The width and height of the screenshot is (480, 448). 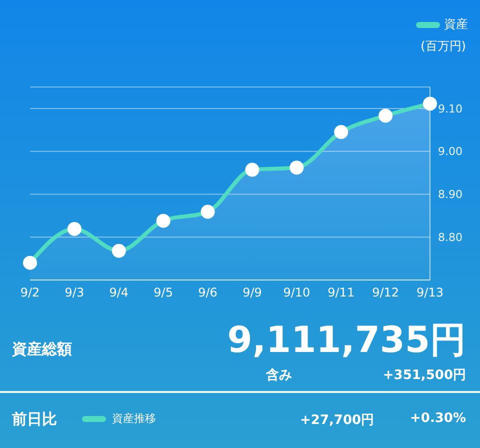 I want to click on y-tick-label: 9.10, so click(x=450, y=109).